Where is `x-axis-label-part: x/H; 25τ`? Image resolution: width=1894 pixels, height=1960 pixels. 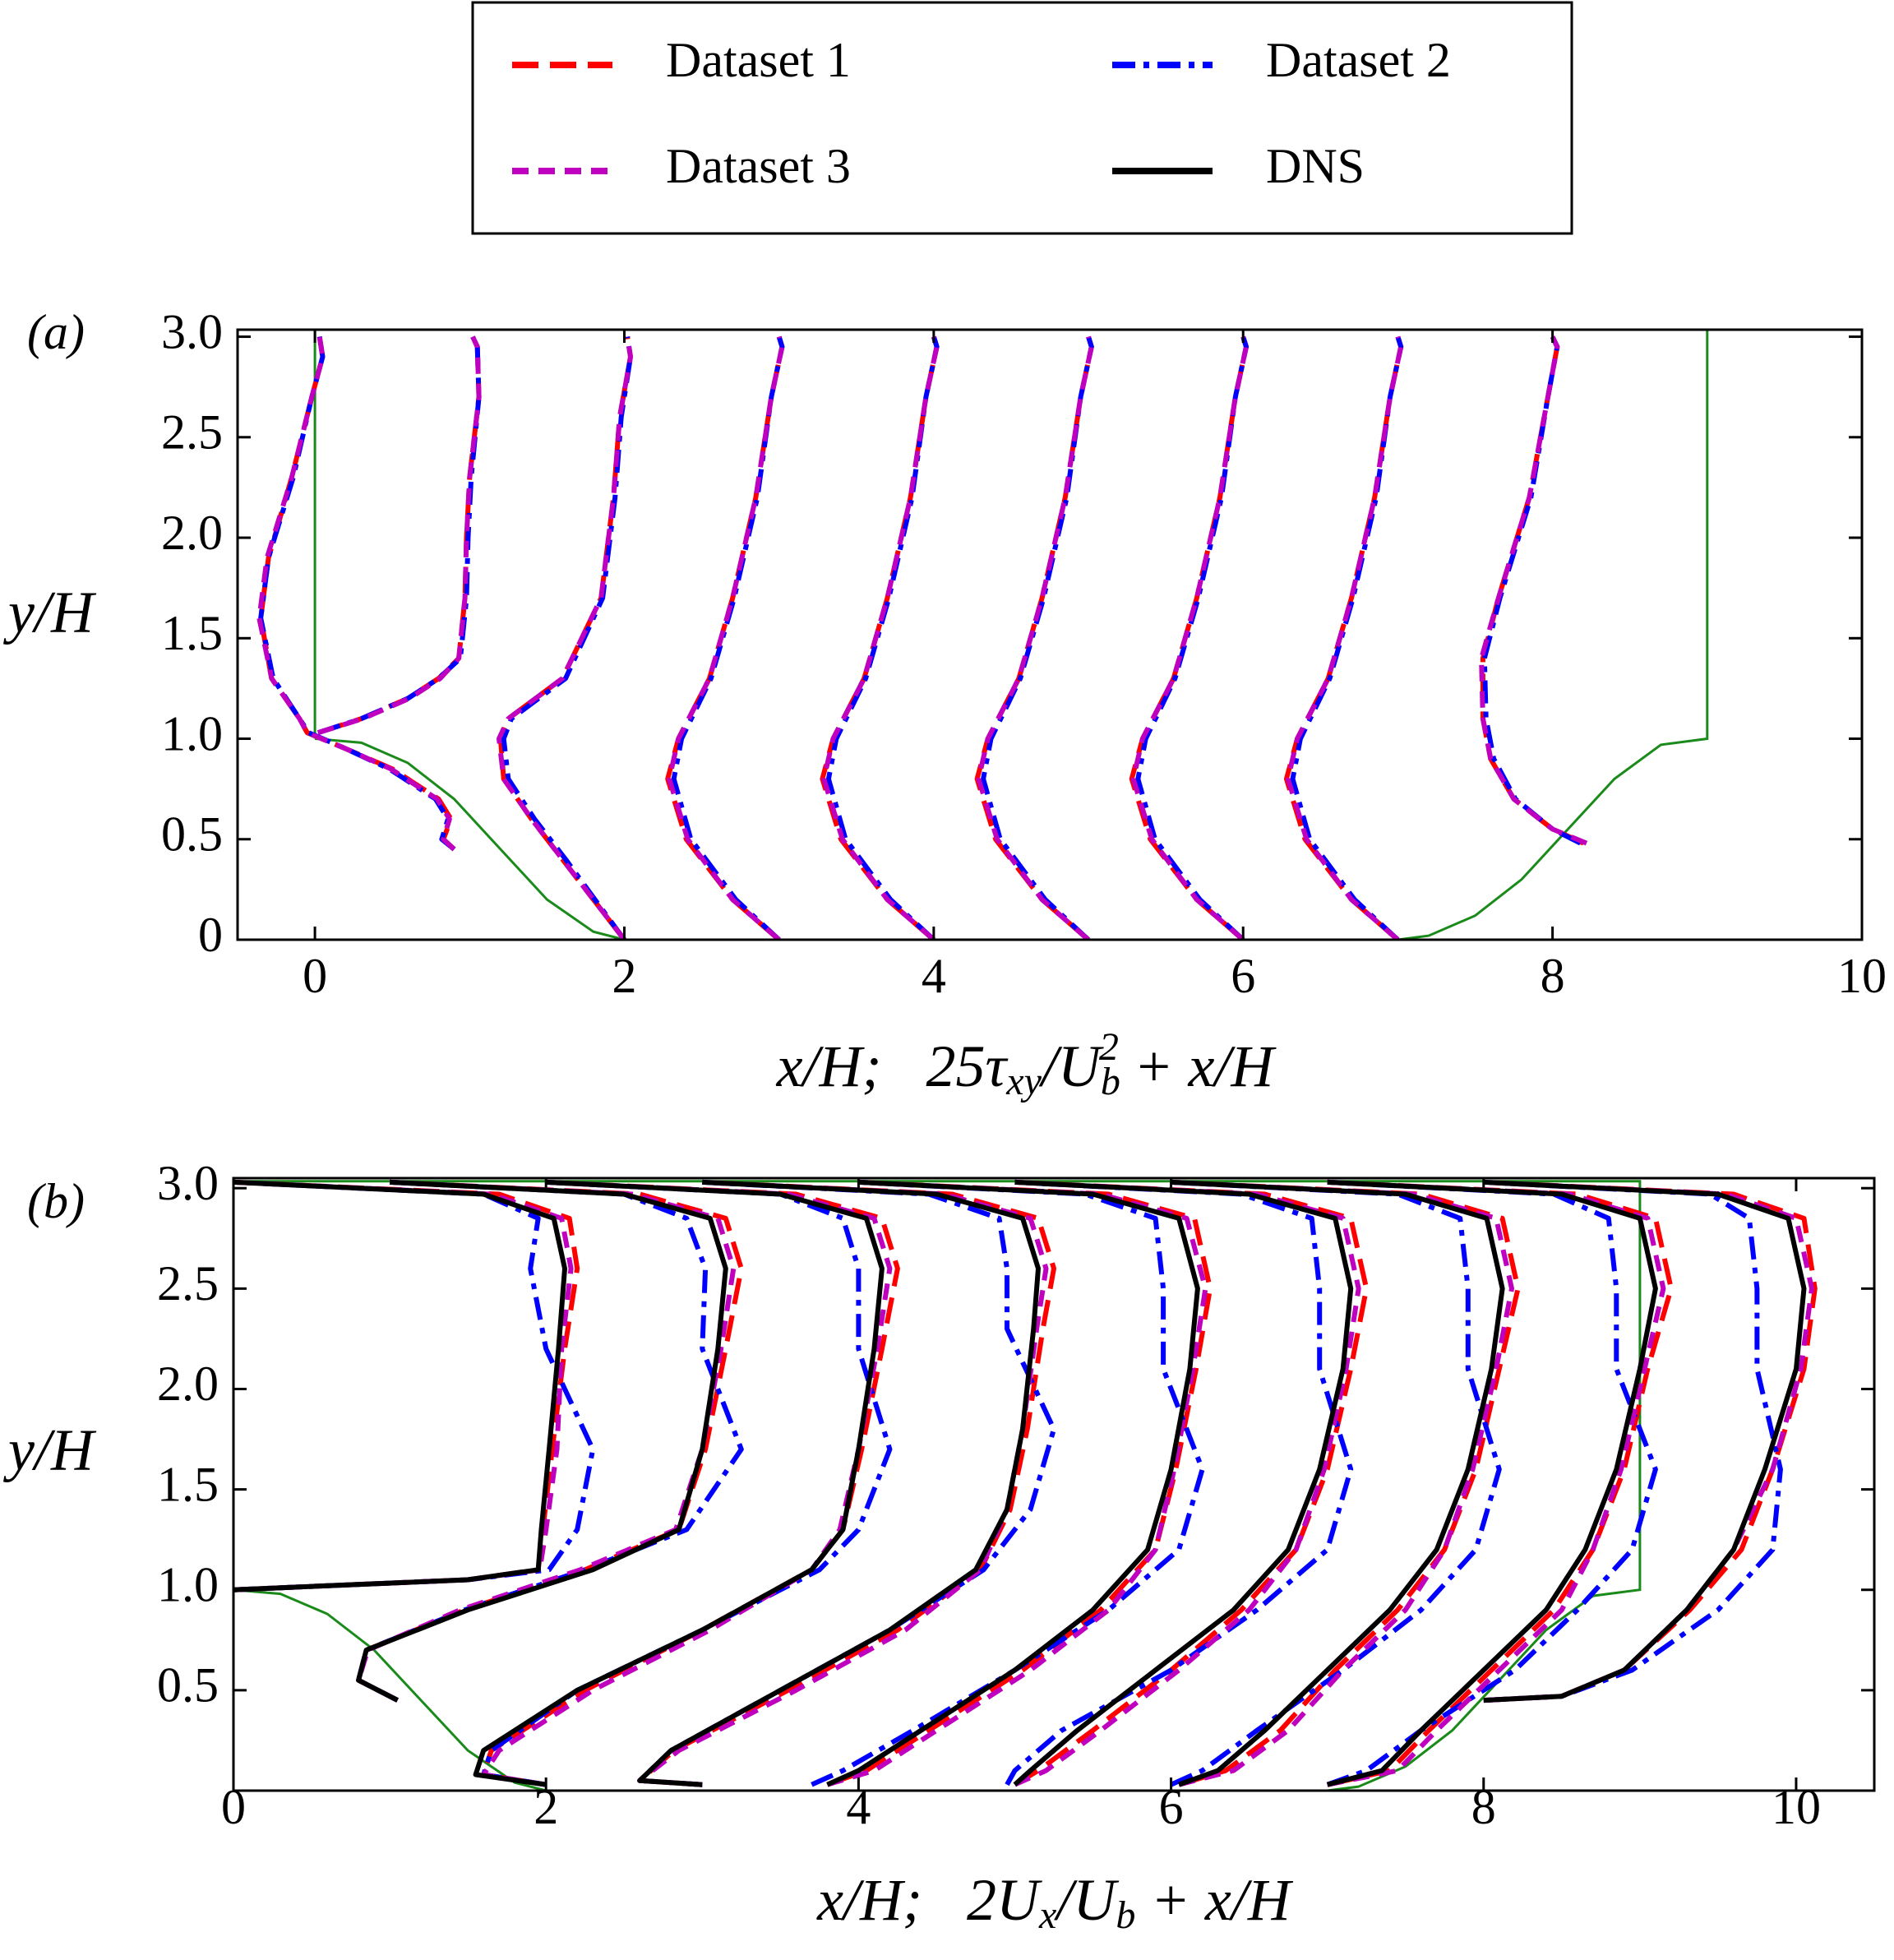
x-axis-label-part: x/H; 25τ is located at coordinates (892, 1066).